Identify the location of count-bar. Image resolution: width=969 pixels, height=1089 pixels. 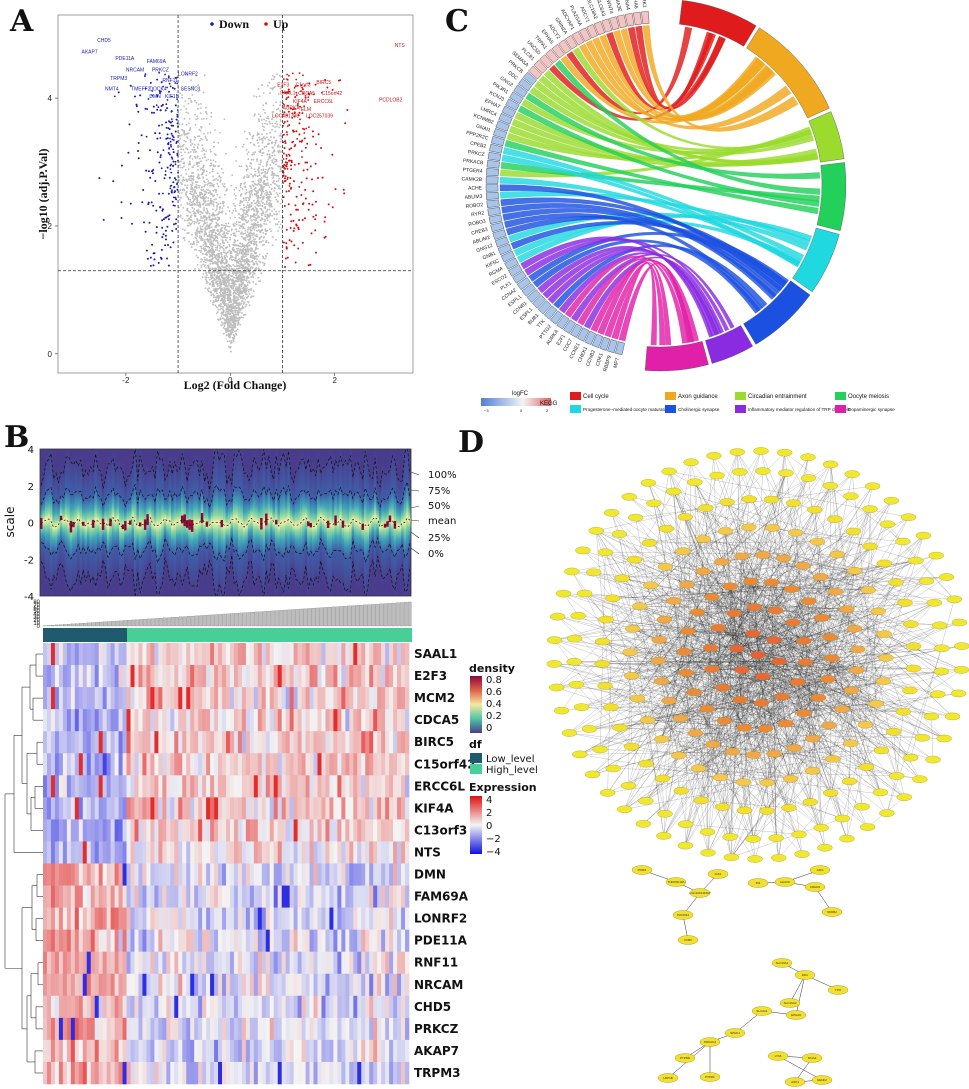
(177, 621).